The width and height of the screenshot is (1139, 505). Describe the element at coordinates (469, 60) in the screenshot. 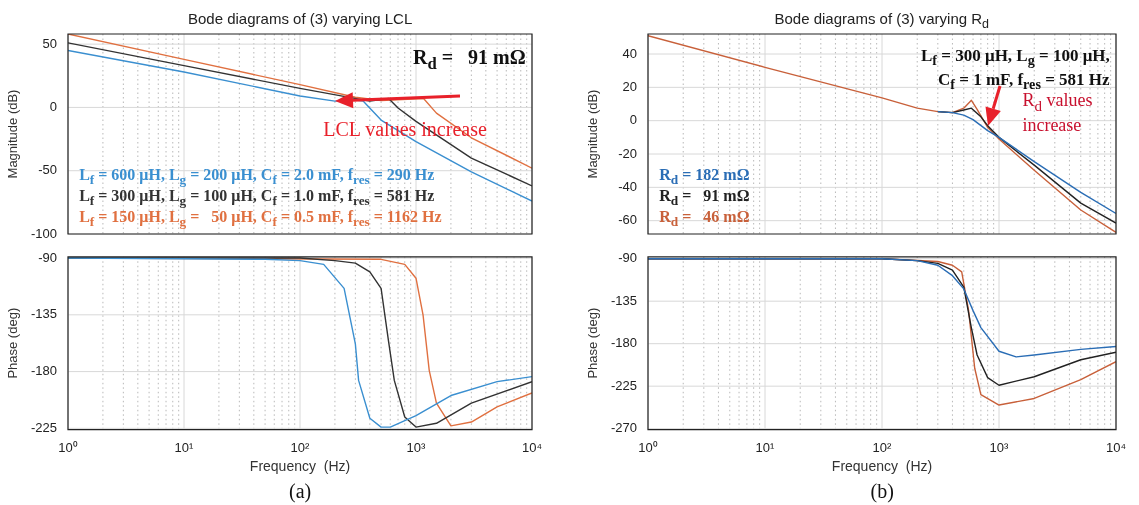

I see `annotation: R$_{d}$ = 91 mΩ` at that location.